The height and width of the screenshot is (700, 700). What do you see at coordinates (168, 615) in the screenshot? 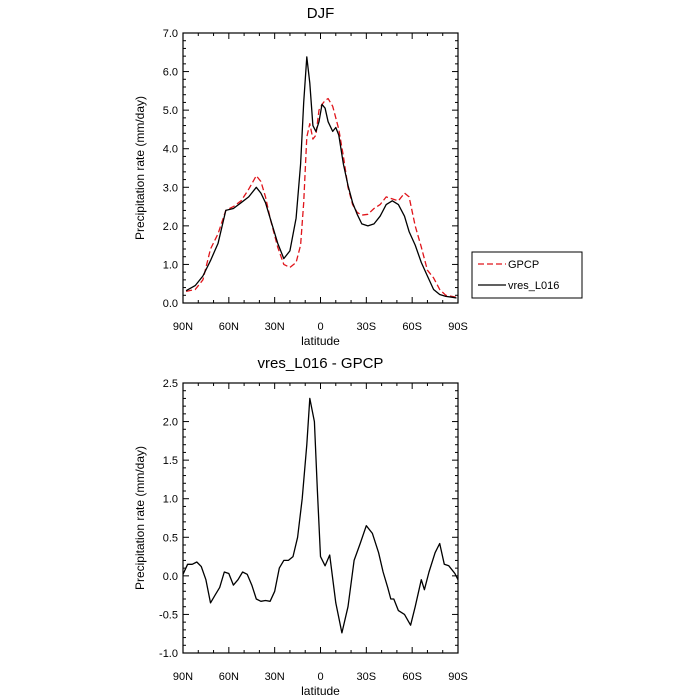
I see `y-tick-label: -0.5` at bounding box center [168, 615].